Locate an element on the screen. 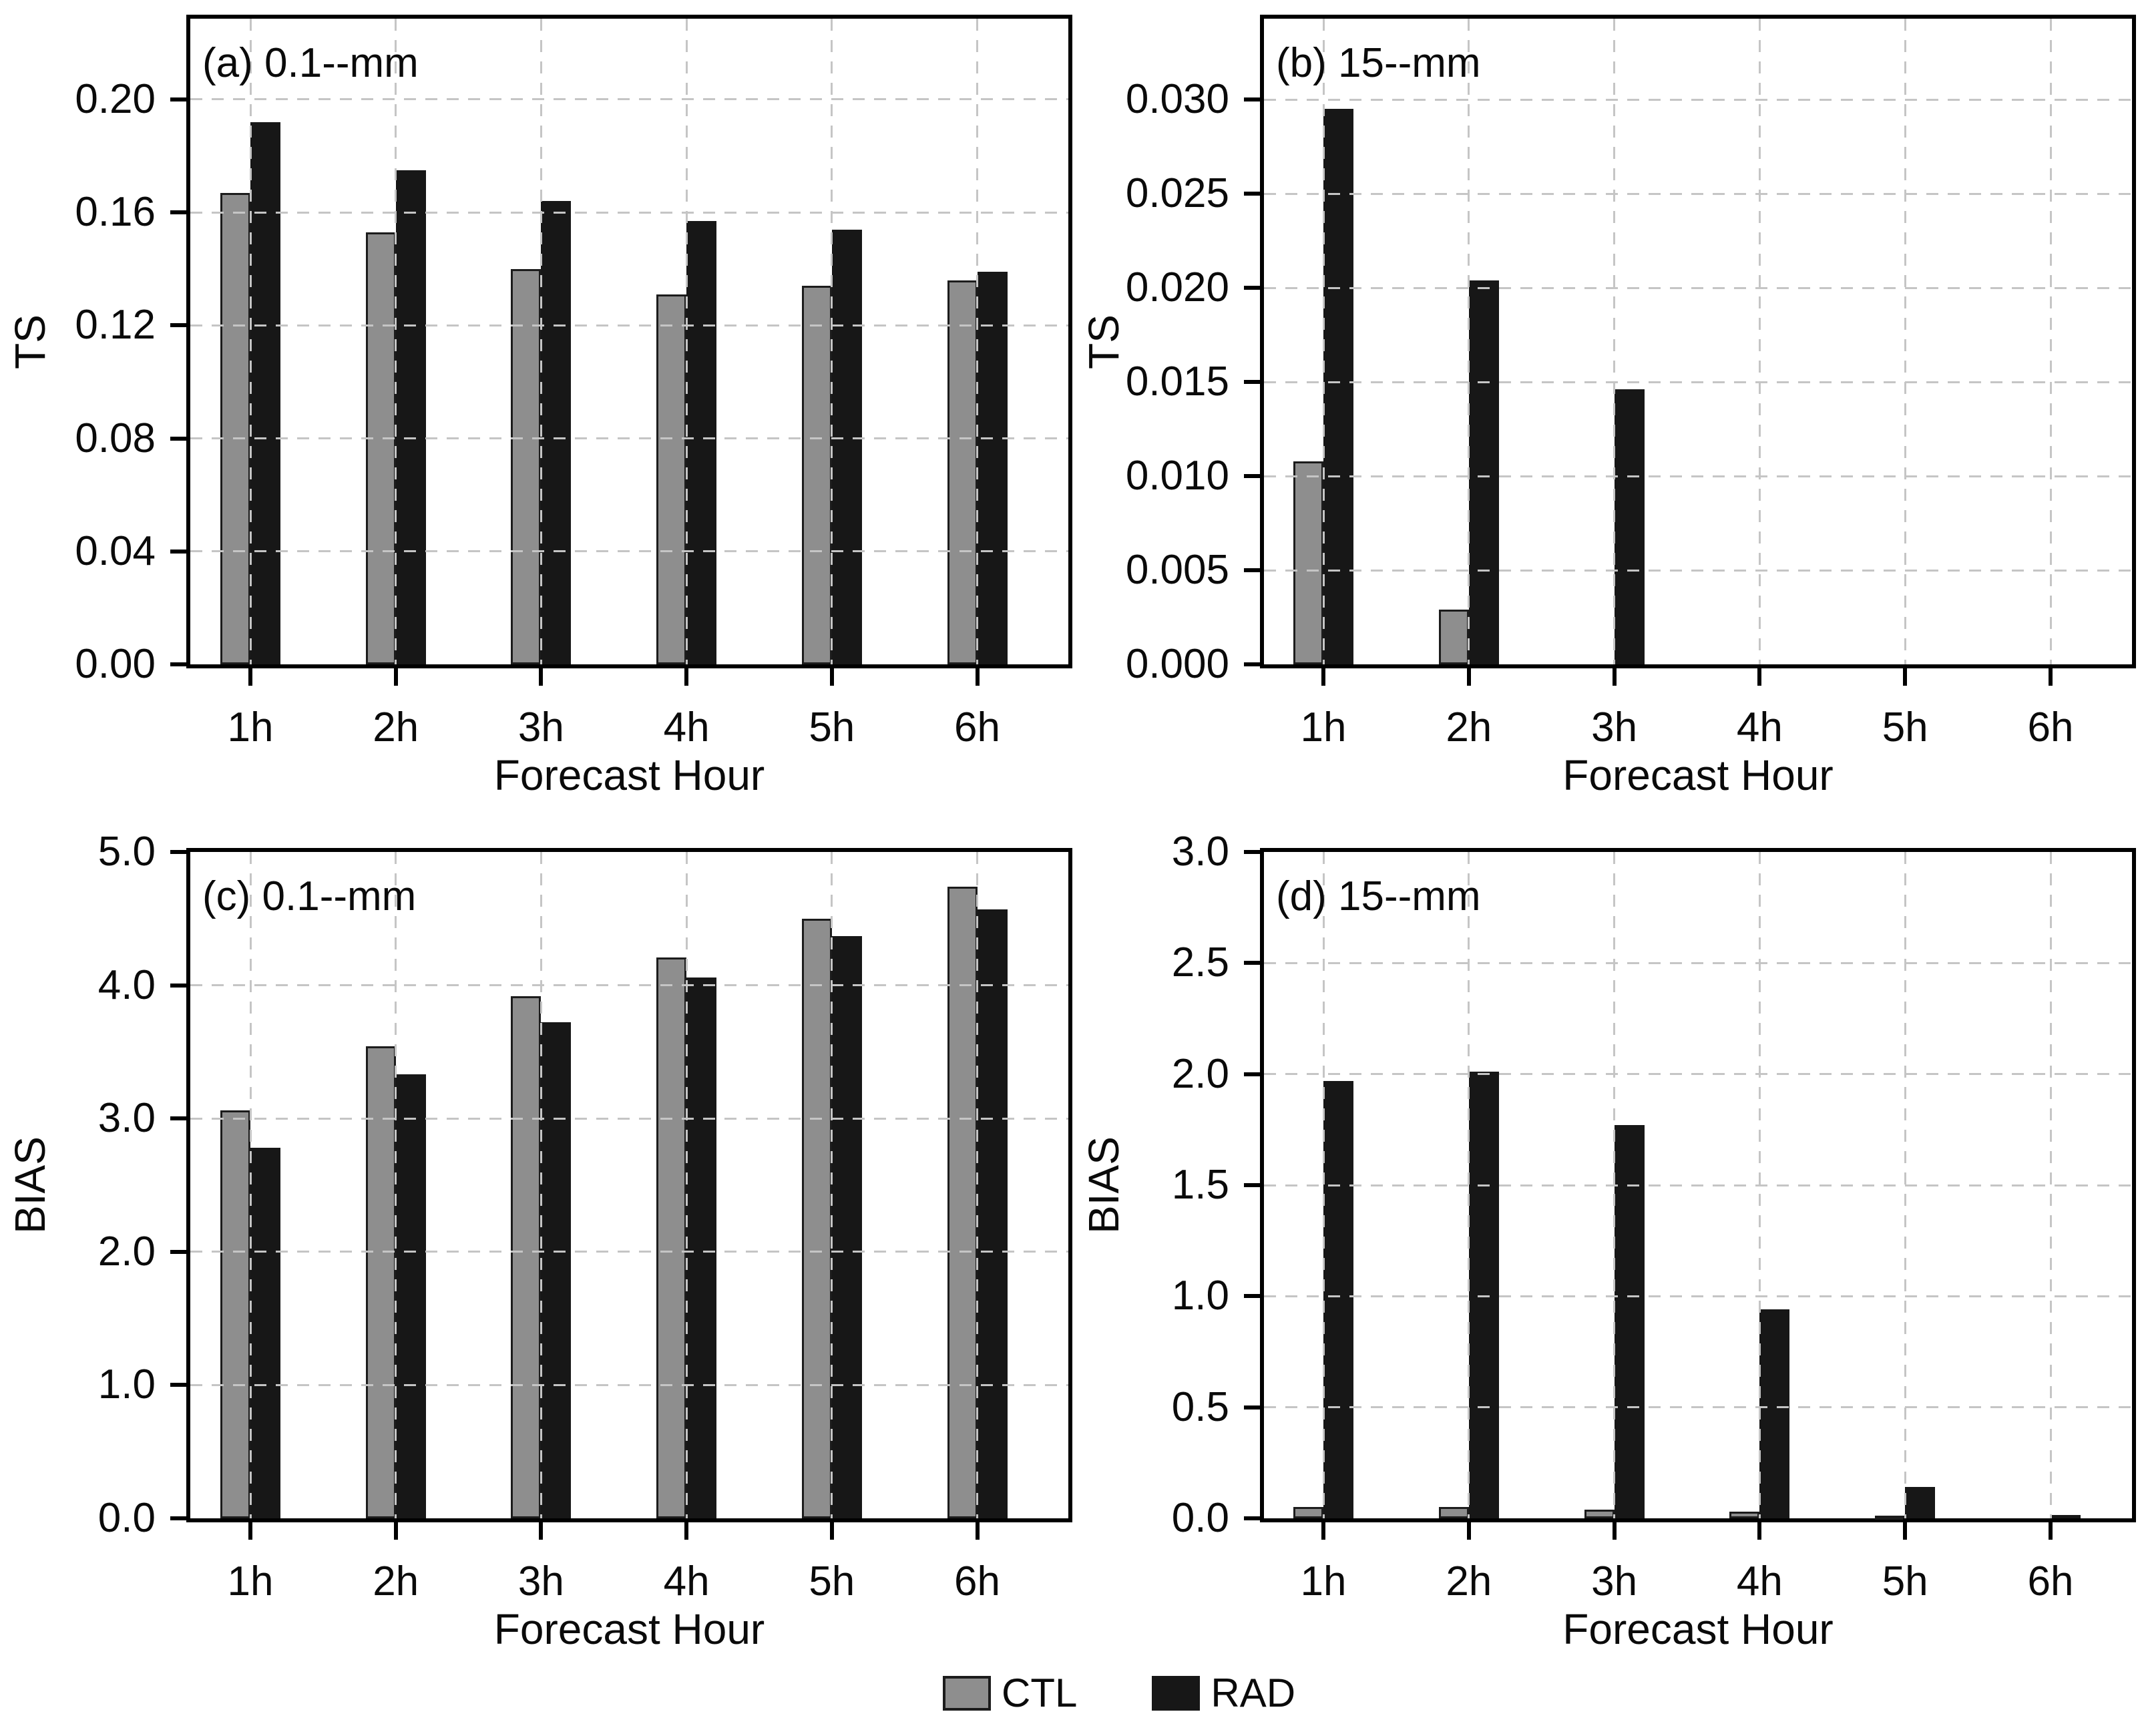 The width and height of the screenshot is (2138, 1736). y-tick-label: 0.16 is located at coordinates (116, 212).